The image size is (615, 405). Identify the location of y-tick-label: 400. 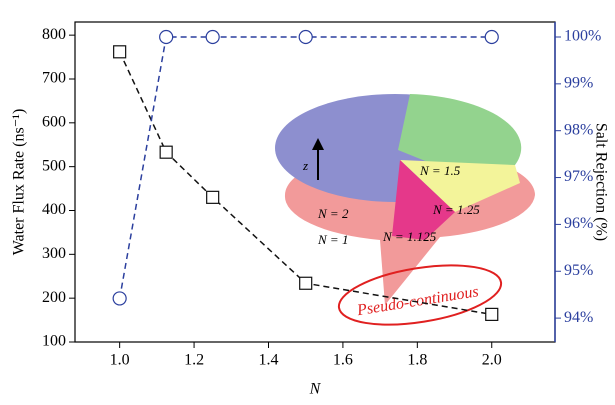
(54, 209).